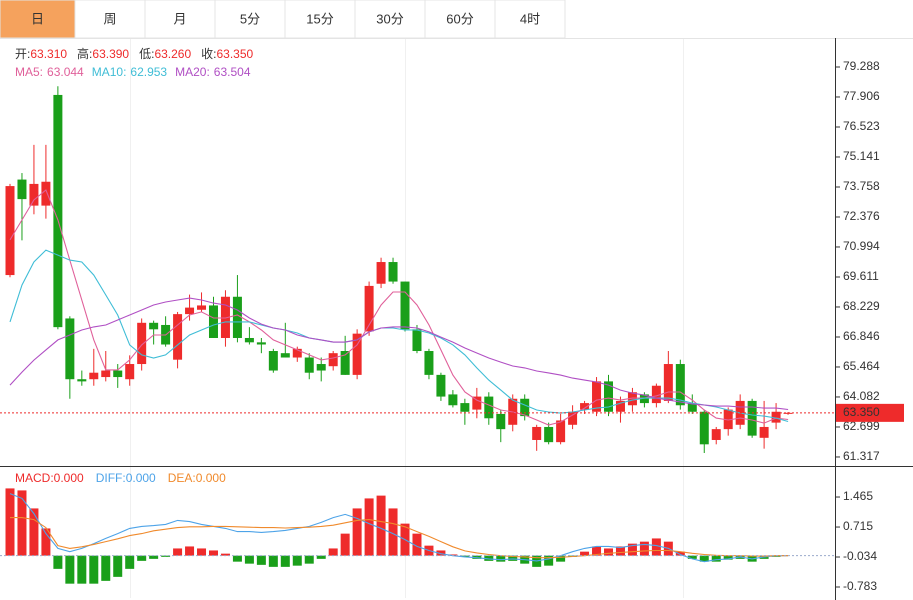  I want to click on y-tick-label: 76.523, so click(861, 126).